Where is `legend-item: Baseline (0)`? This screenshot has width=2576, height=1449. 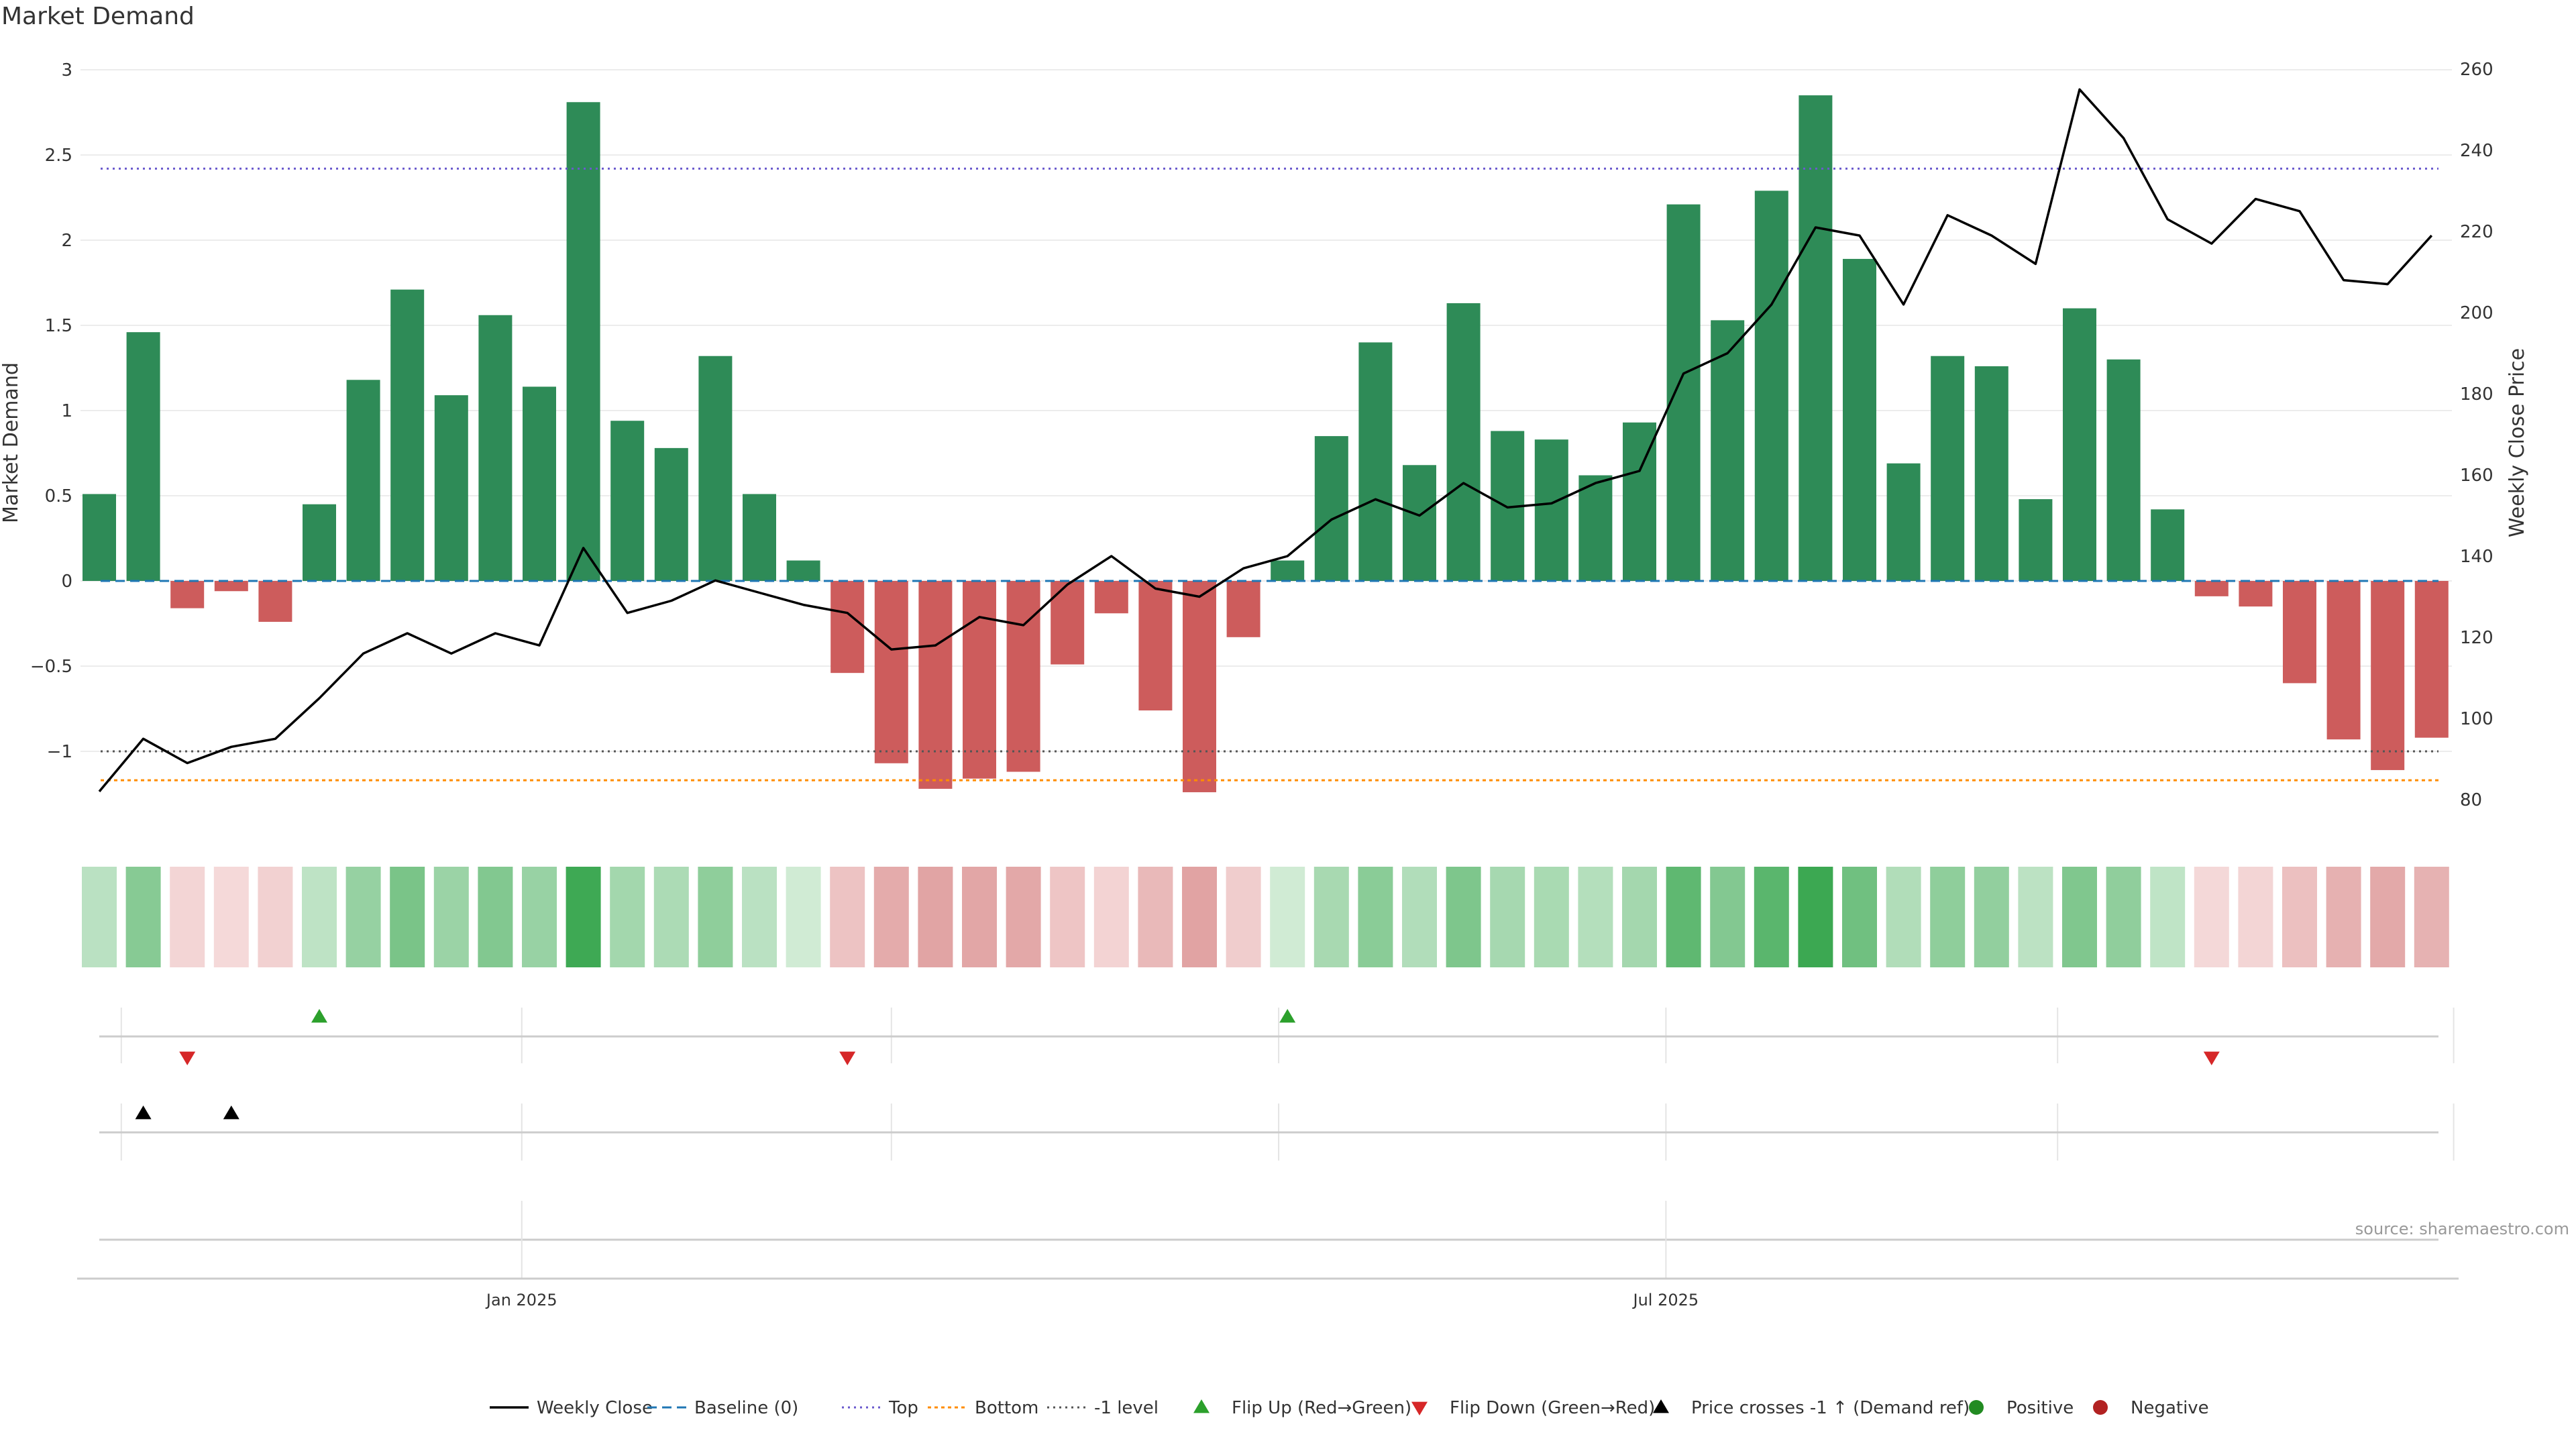 legend-item: Baseline (0) is located at coordinates (722, 1408).